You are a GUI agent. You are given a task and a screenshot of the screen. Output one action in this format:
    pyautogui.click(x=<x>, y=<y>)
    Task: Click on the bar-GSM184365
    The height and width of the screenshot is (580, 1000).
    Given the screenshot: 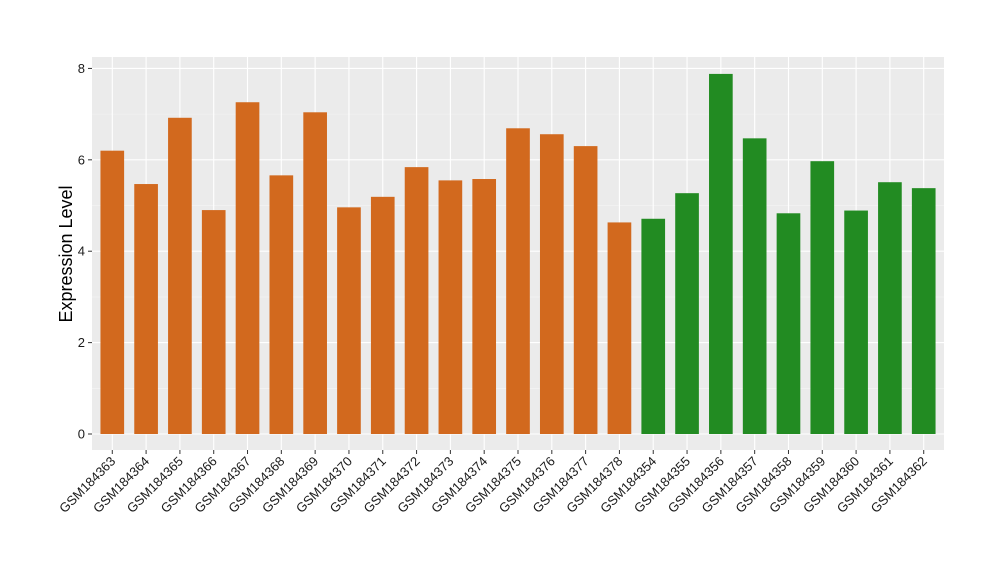 What is the action you would take?
    pyautogui.click(x=180, y=276)
    